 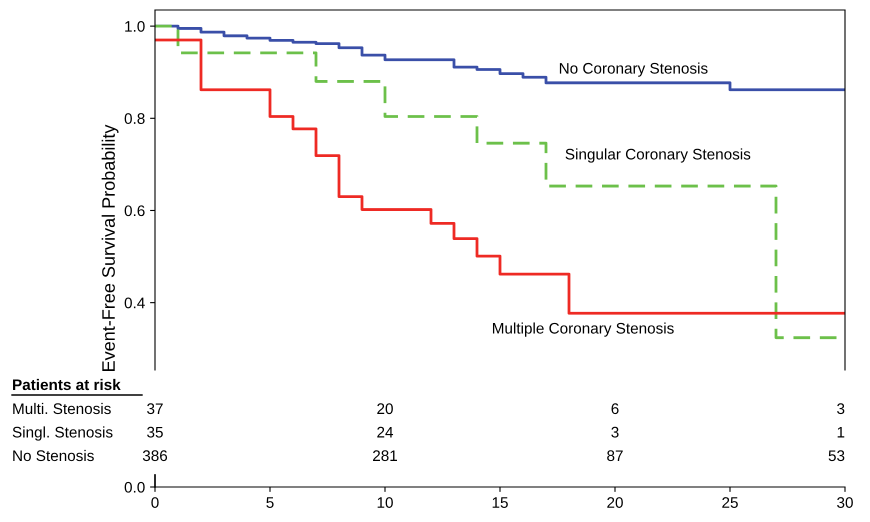 What do you see at coordinates (155, 408) in the screenshot?
I see `annotation: 37` at bounding box center [155, 408].